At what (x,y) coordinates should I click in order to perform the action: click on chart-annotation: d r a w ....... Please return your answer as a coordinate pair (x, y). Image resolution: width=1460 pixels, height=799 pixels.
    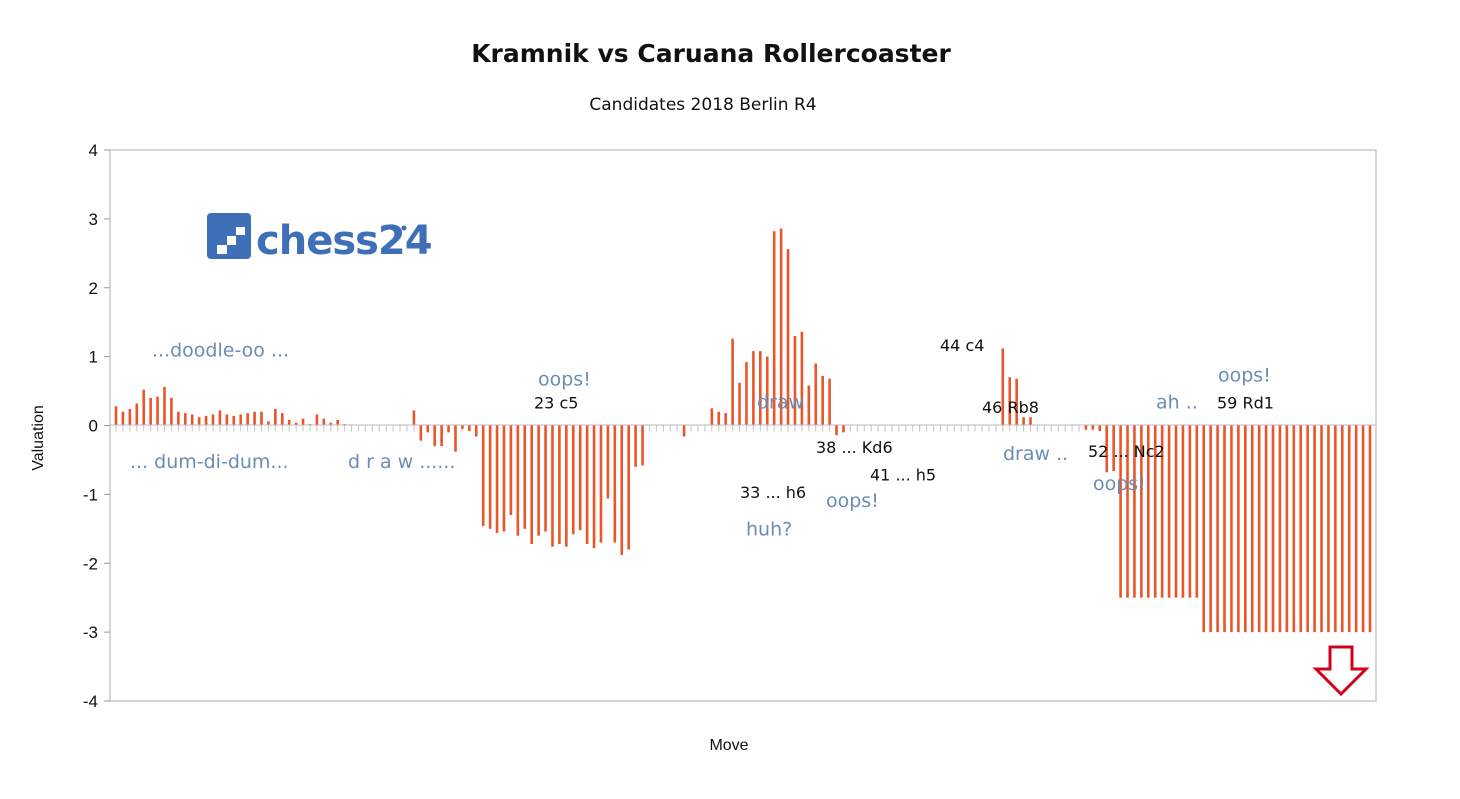
    Looking at the image, I should click on (401, 462).